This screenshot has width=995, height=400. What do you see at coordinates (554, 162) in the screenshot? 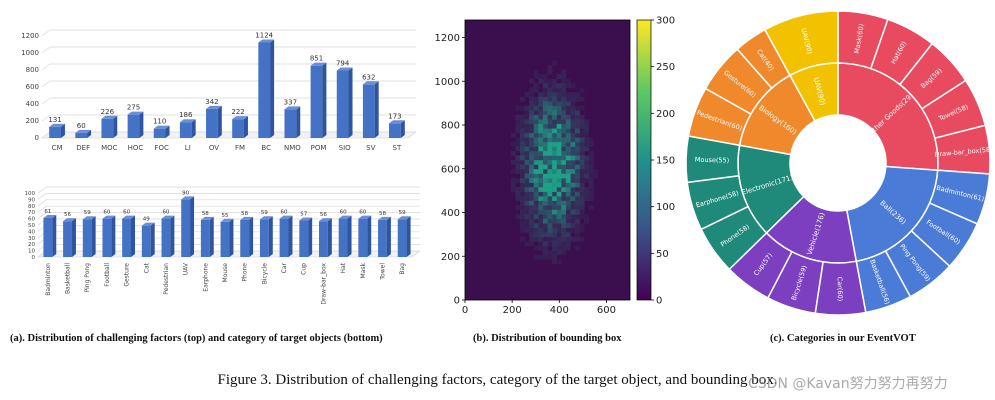
I see `heatmap-cells` at bounding box center [554, 162].